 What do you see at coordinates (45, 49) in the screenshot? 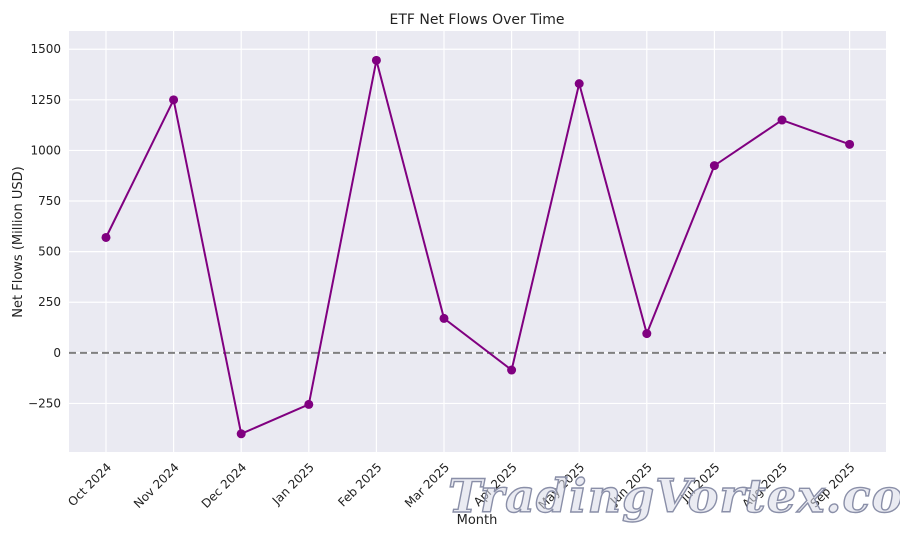
I see `y-tick-label: 1500` at bounding box center [45, 49].